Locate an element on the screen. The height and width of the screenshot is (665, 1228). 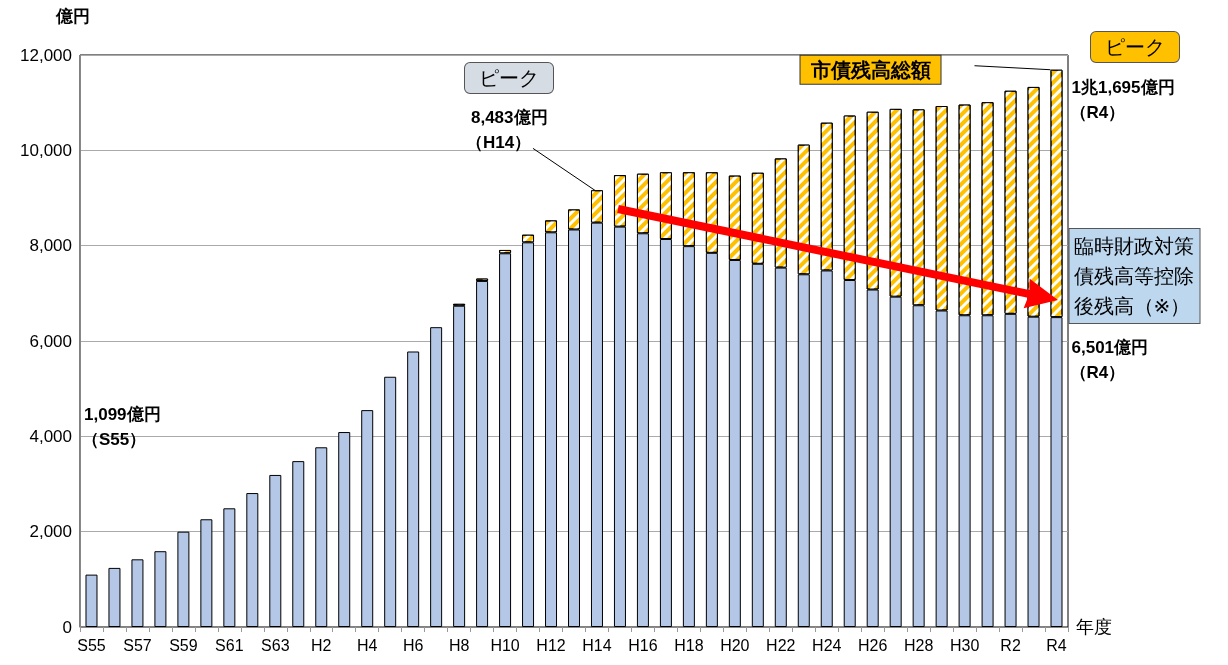
x-tick-label: H8 is located at coordinates (459, 645).